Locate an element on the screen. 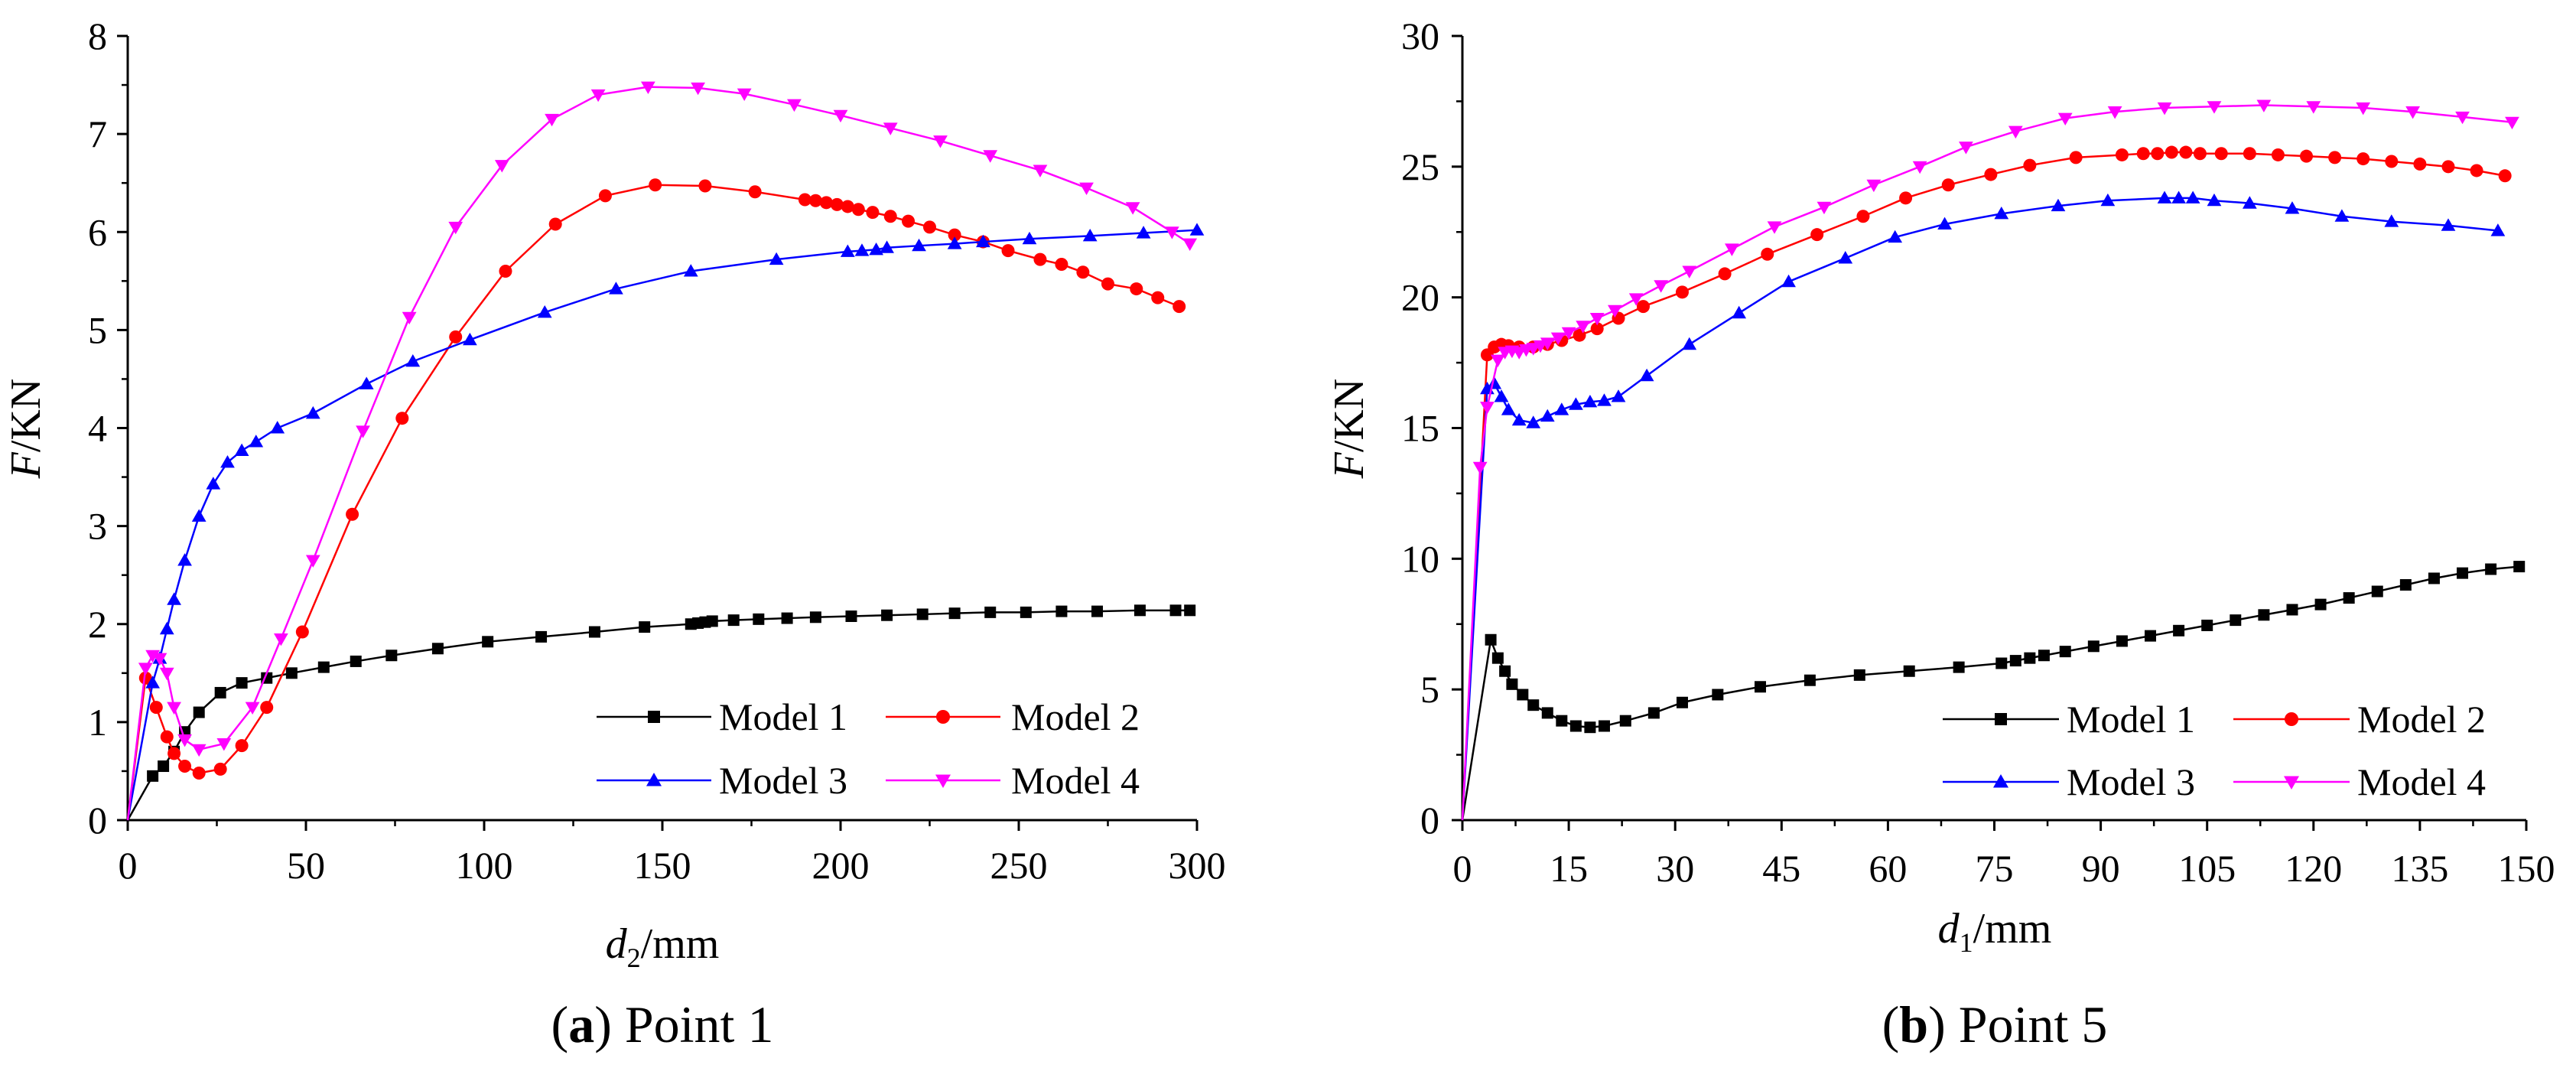 This screenshot has width=2576, height=1068. y-tick-label: 20 is located at coordinates (1420, 298).